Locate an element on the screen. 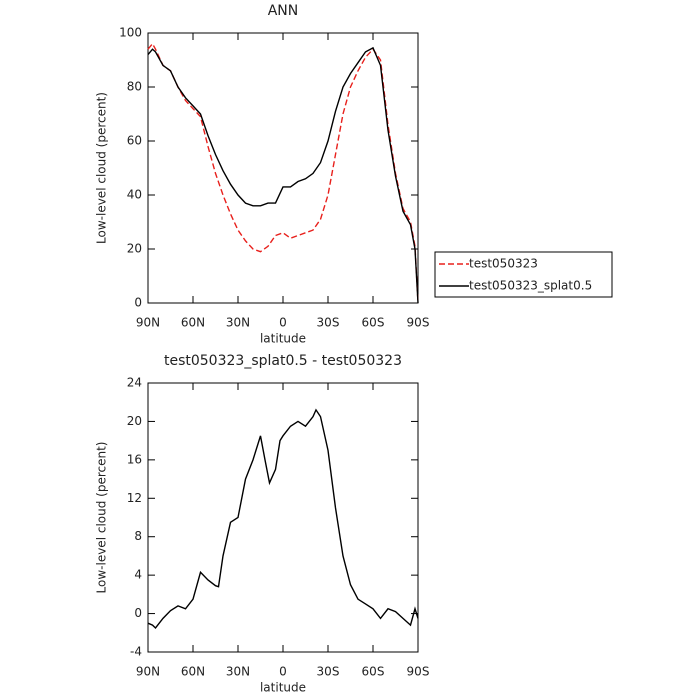 This screenshot has width=700, height=700. y-tick-label: 80 is located at coordinates (134, 87).